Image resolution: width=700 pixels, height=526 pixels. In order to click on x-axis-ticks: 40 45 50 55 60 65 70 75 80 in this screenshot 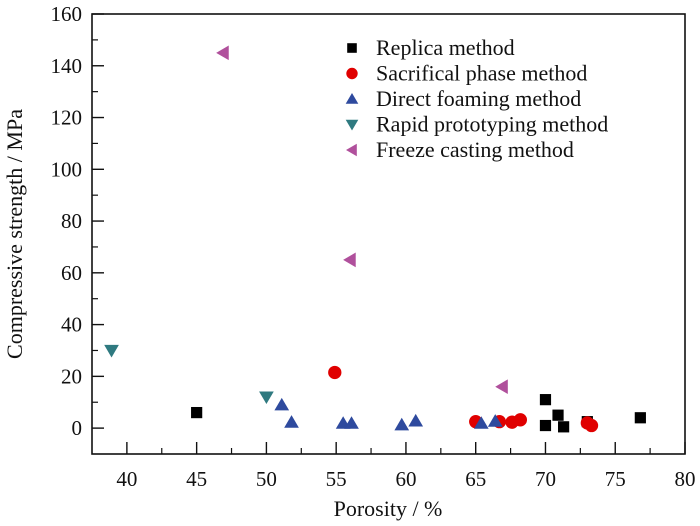, I will do `click(406, 466)`.